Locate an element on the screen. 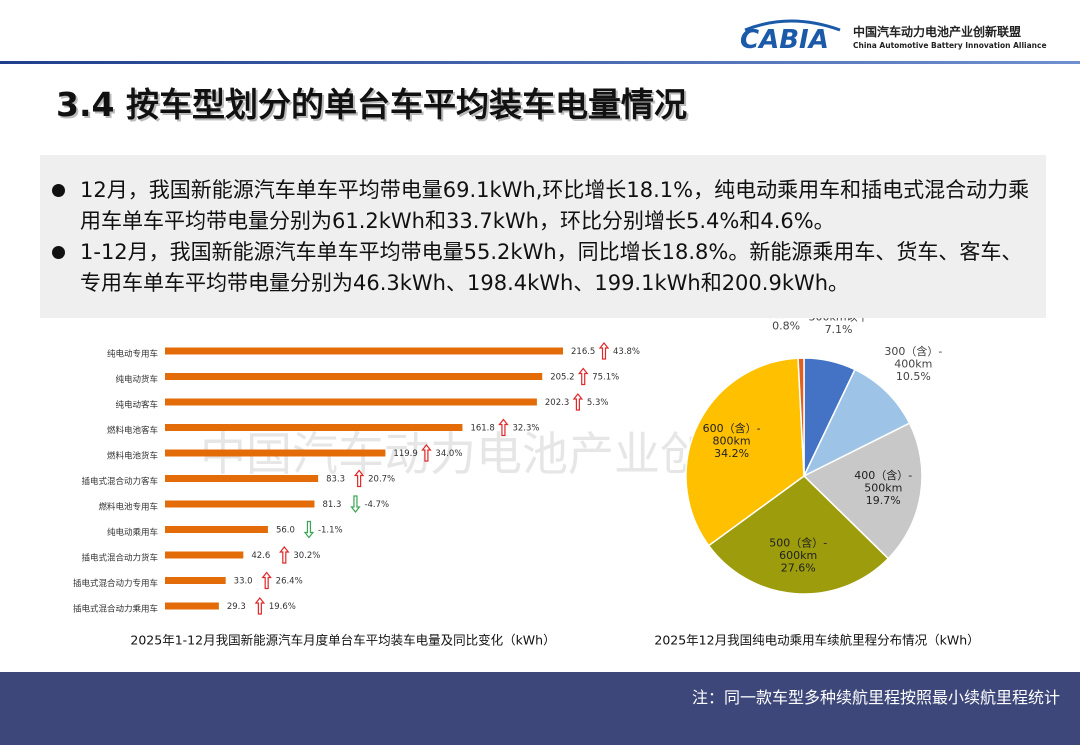  slice-value: 7.1% is located at coordinates (839, 329).